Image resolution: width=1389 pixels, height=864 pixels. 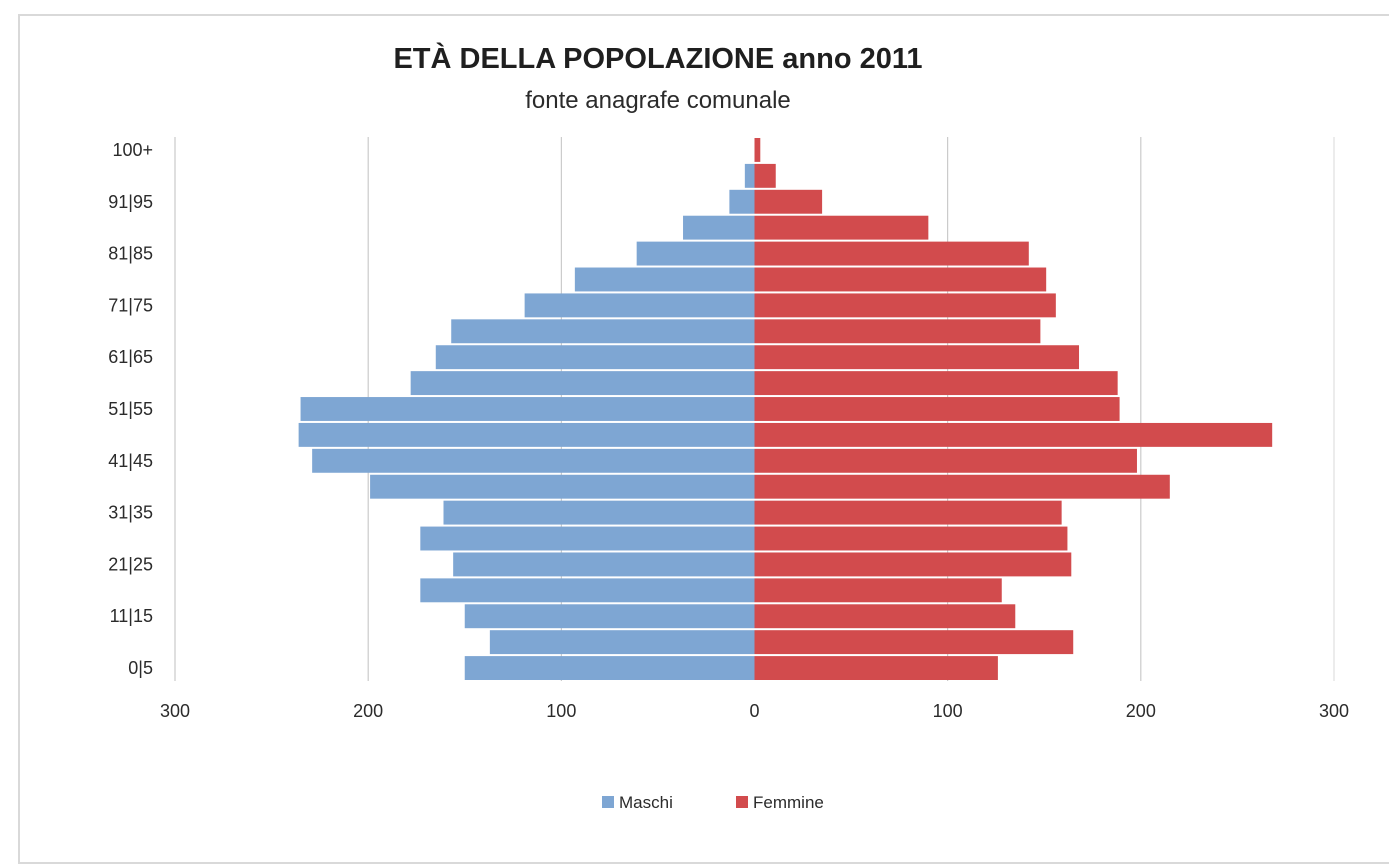 What do you see at coordinates (130, 409) in the screenshot?
I see `y-tick-label: 51|55` at bounding box center [130, 409].